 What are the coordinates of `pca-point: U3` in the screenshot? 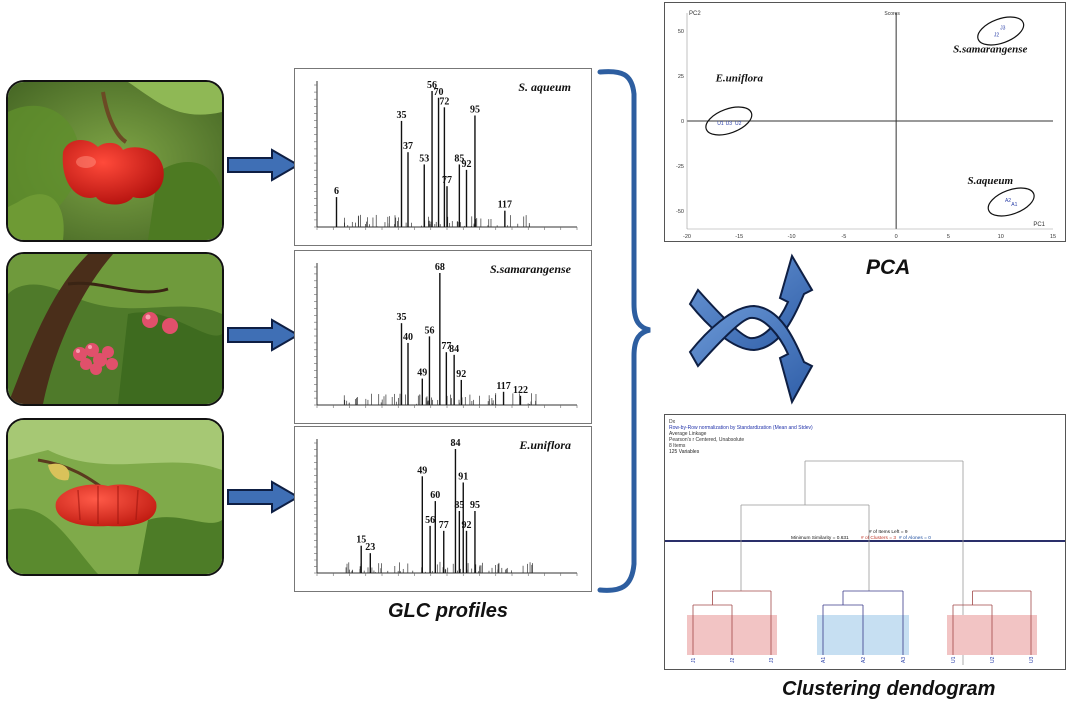 It's located at (729, 124).